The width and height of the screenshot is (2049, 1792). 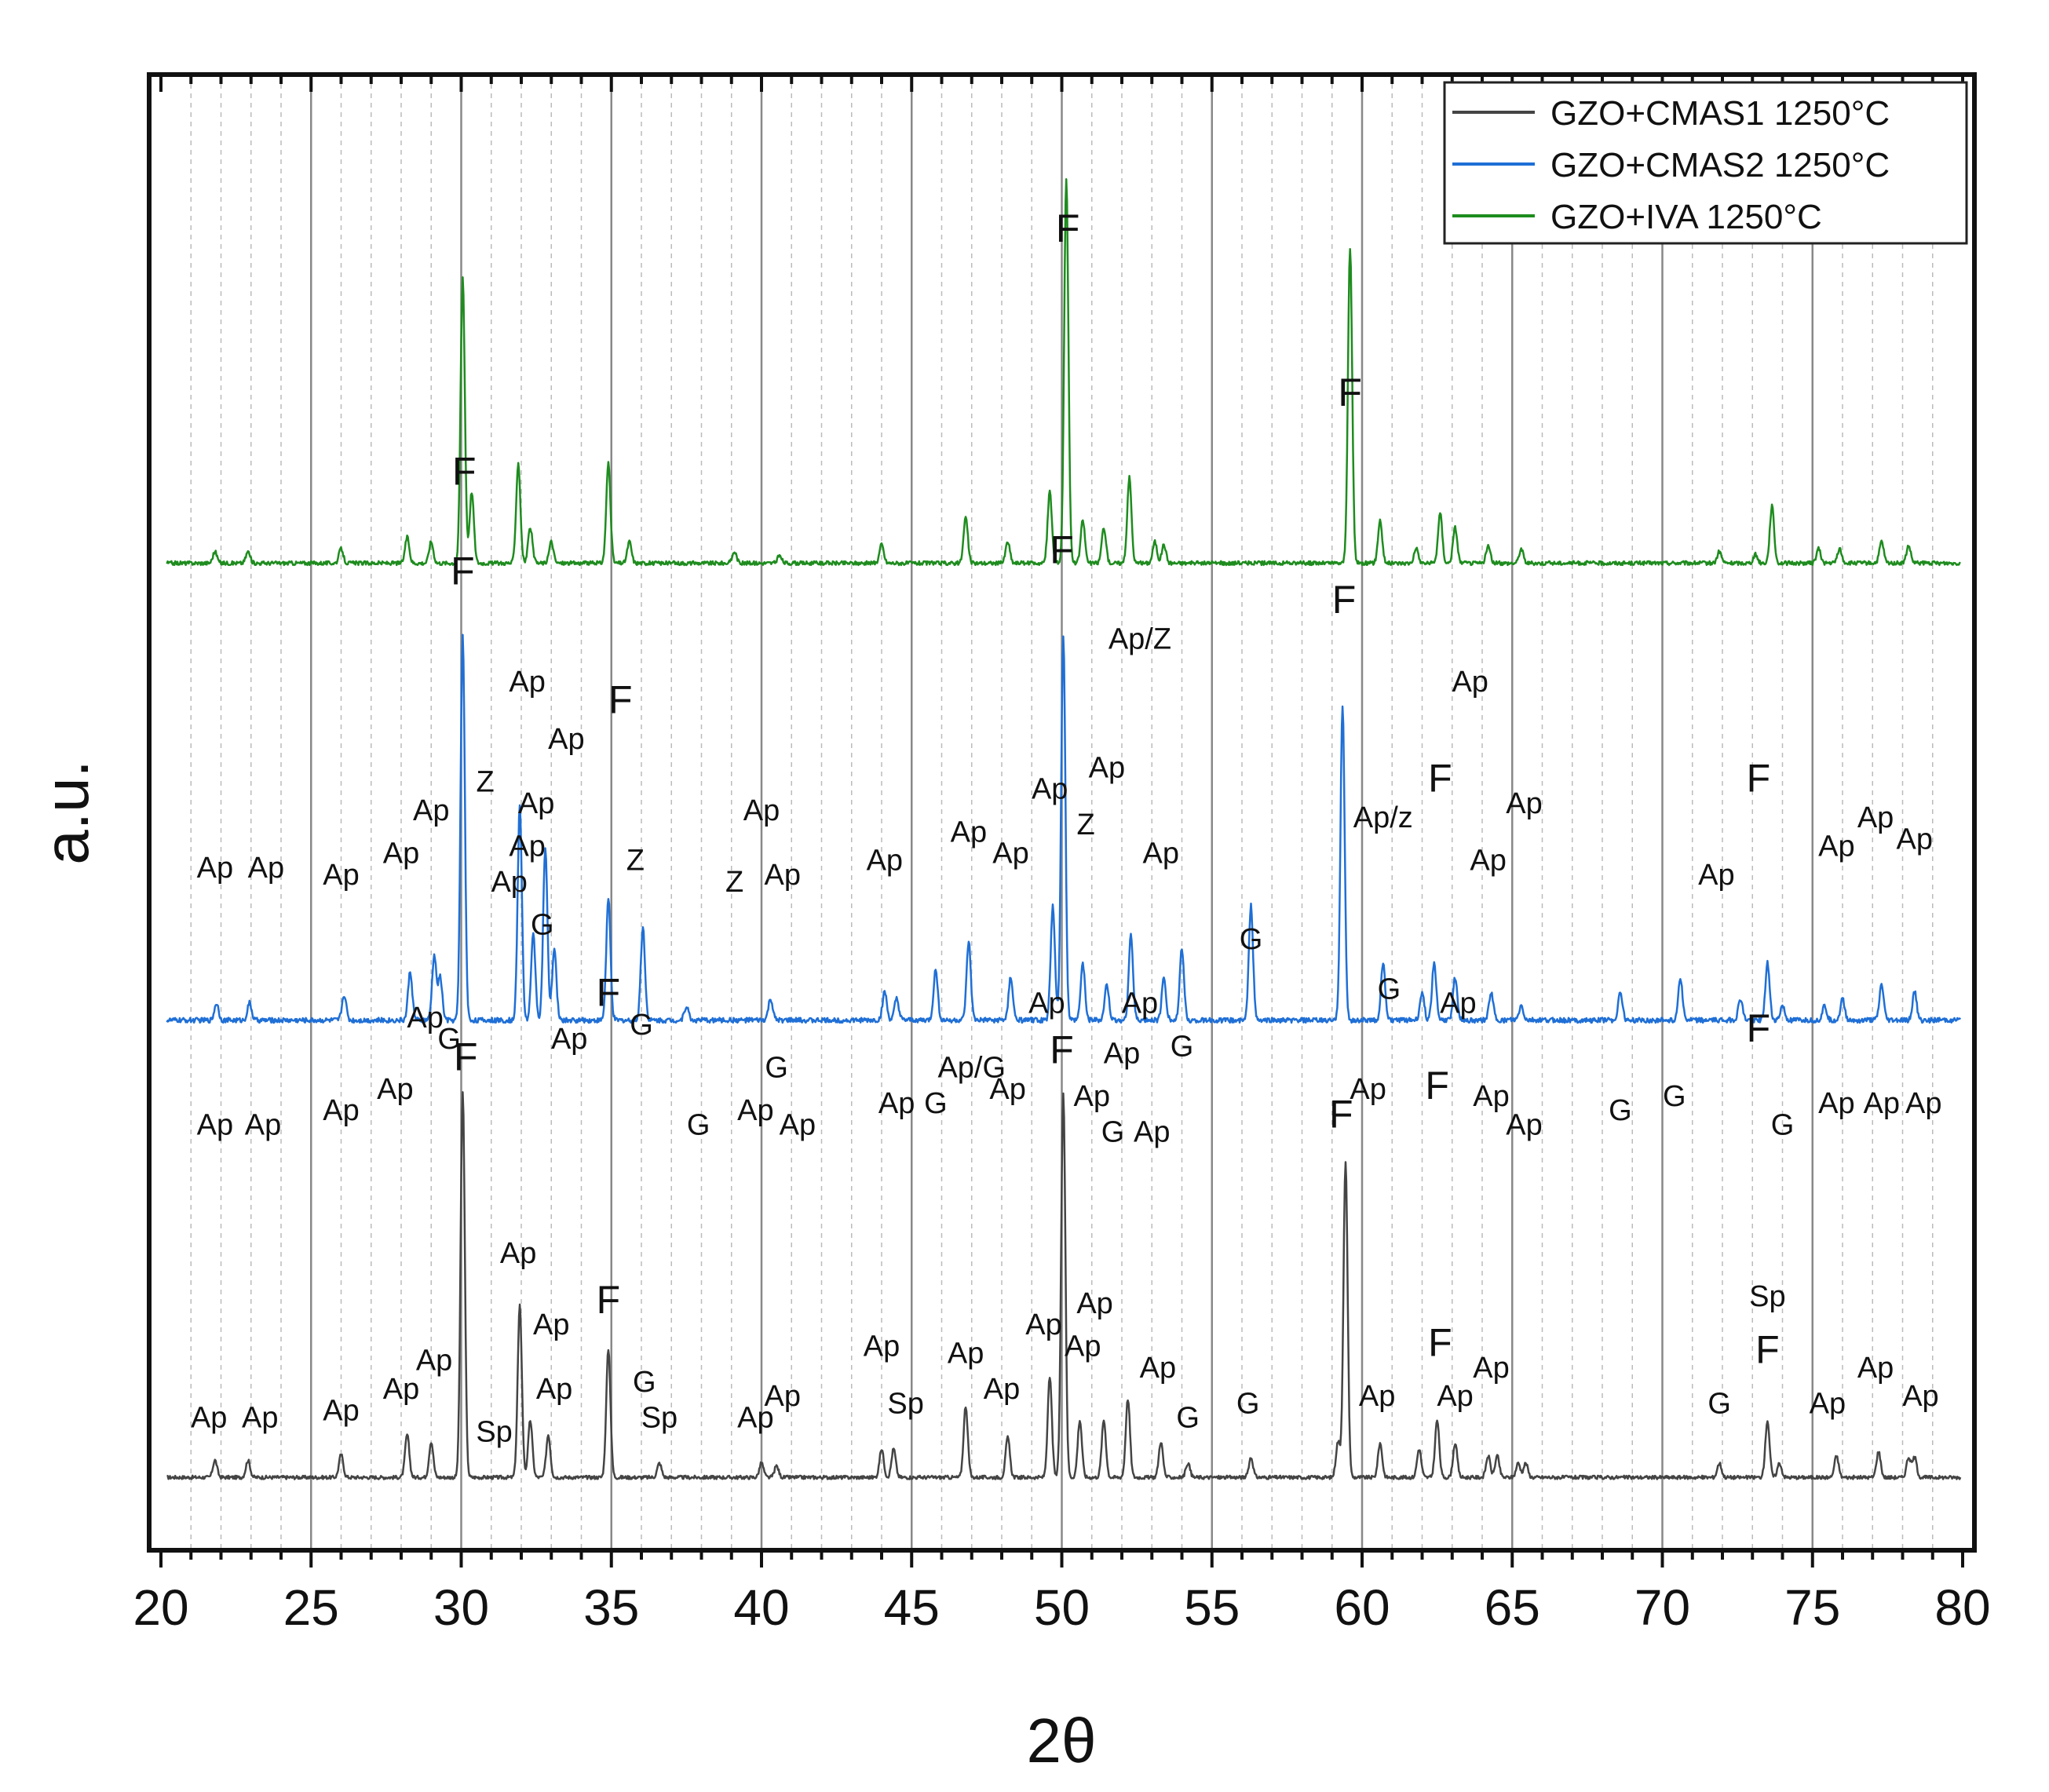 What do you see at coordinates (1720, 165) in the screenshot?
I see `legend-label: GZO+CMAS2 1250°C` at bounding box center [1720, 165].